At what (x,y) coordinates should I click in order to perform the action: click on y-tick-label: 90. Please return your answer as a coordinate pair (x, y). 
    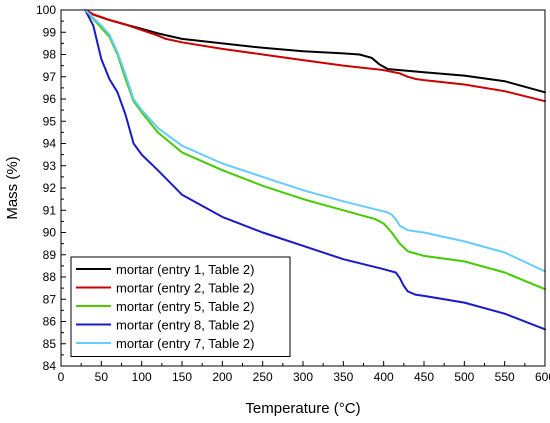
    Looking at the image, I should click on (50, 233).